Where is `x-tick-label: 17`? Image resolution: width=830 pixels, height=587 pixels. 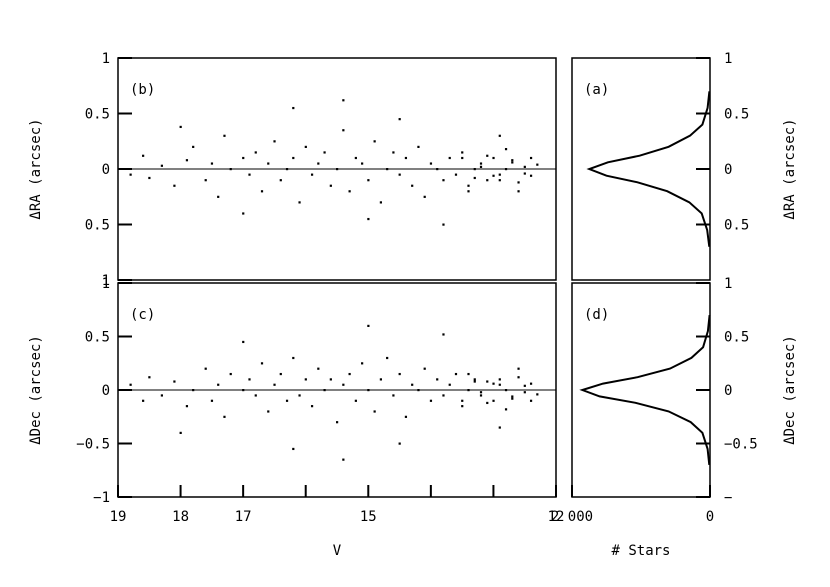
x-tick-label: 17 is located at coordinates (243, 517).